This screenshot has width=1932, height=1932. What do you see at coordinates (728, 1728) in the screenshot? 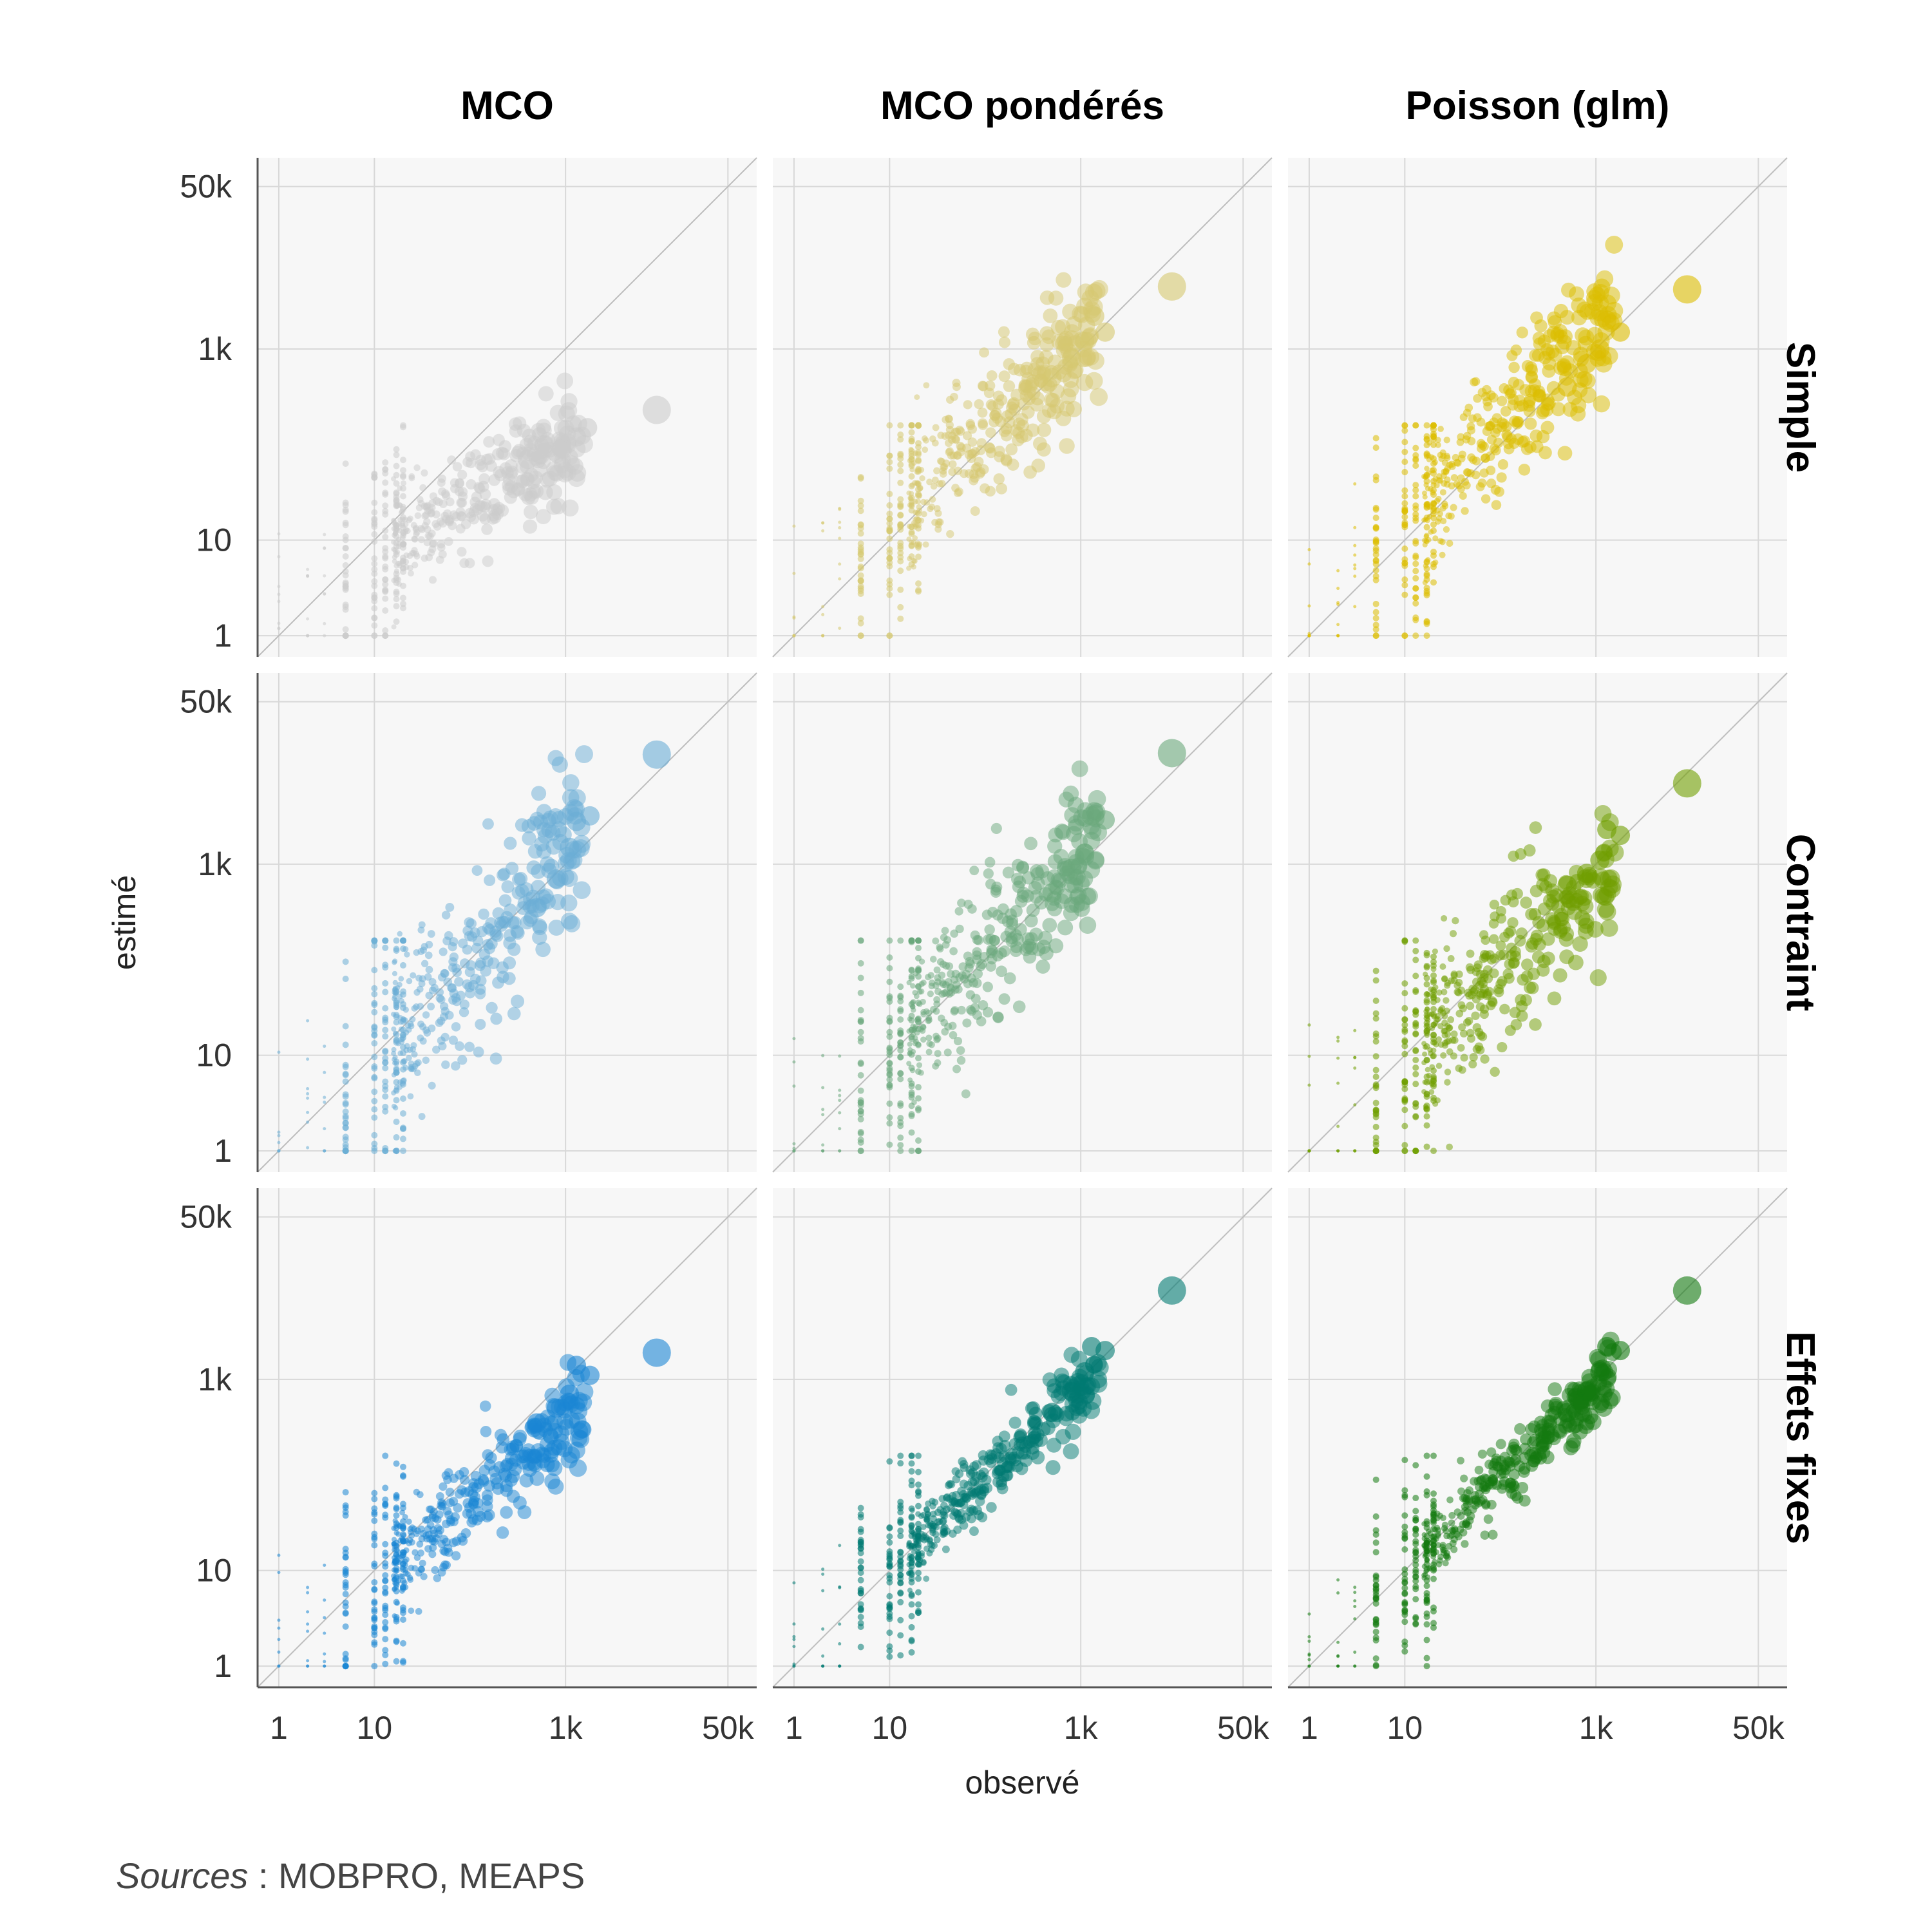
I see `x-tick-label: 50k` at bounding box center [728, 1728].